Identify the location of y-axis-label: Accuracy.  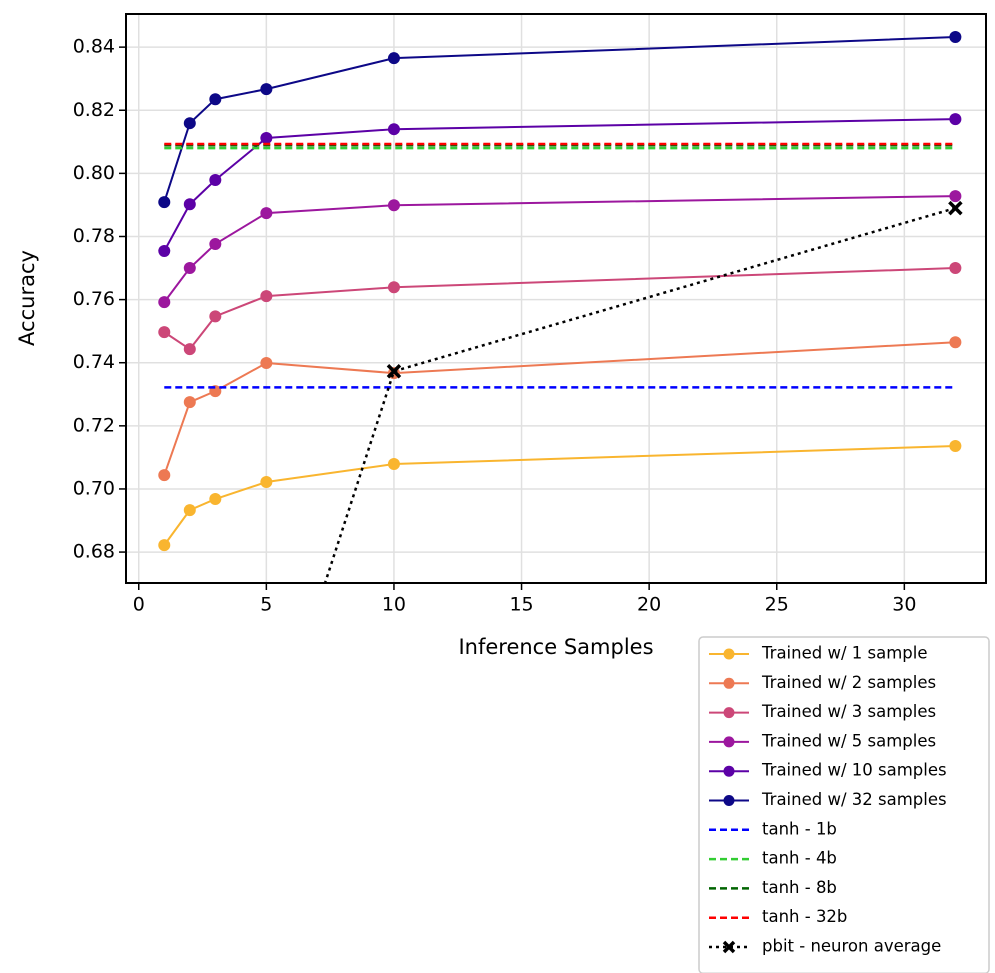
(27, 298).